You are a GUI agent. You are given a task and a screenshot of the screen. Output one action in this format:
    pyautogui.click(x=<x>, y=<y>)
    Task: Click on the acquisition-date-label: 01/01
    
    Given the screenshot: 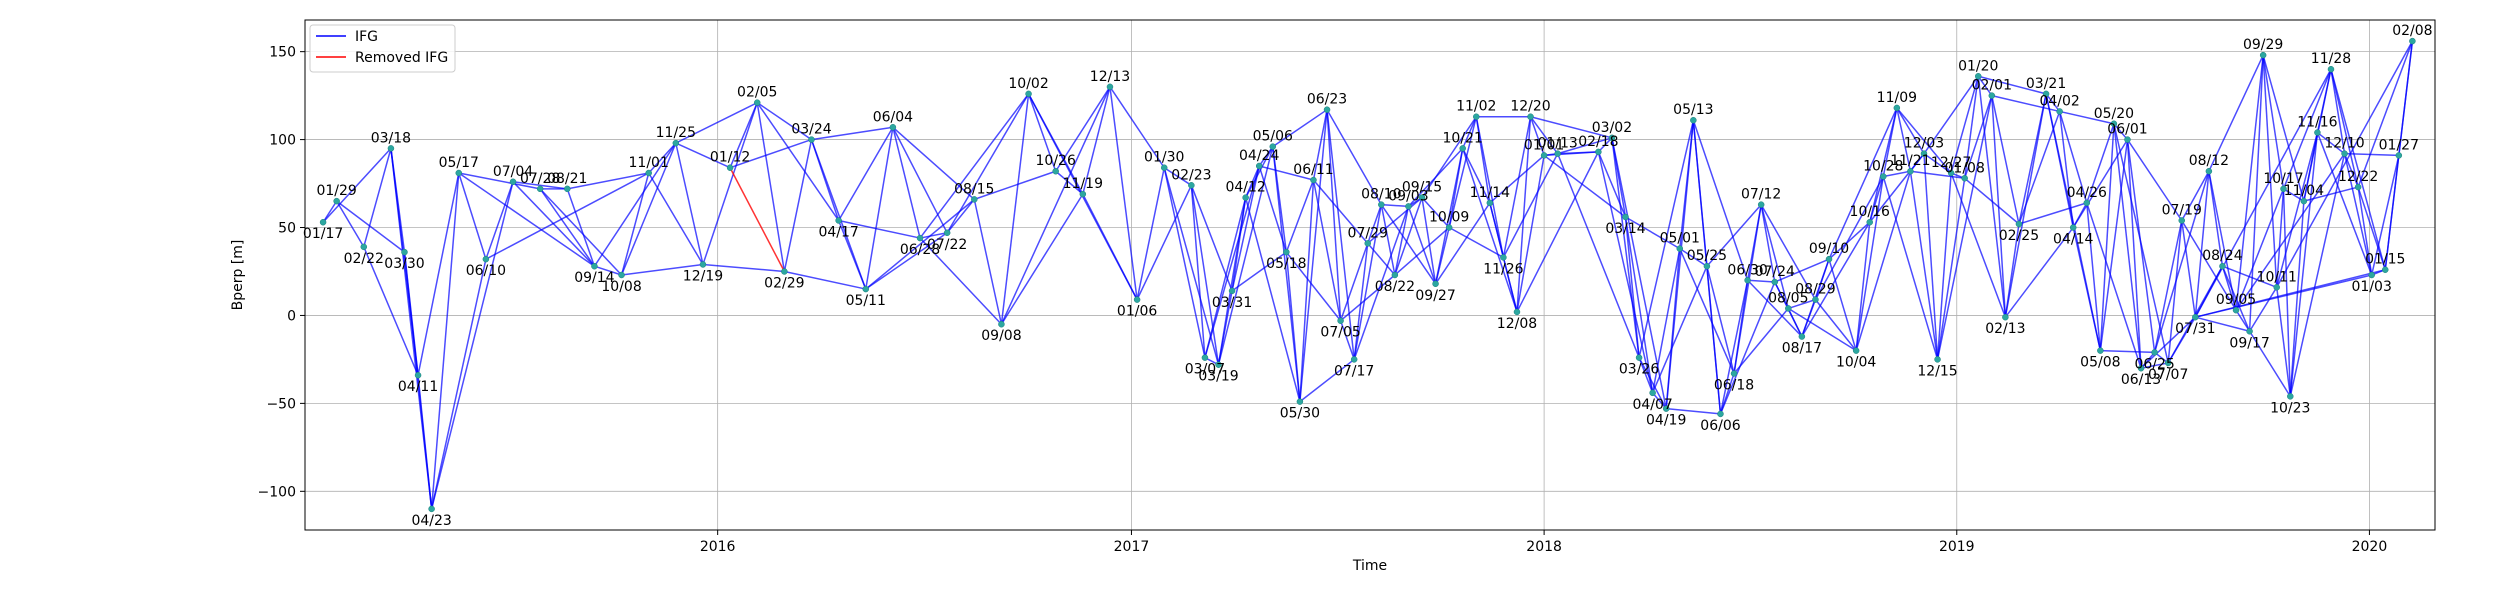 What is the action you would take?
    pyautogui.click(x=1544, y=145)
    